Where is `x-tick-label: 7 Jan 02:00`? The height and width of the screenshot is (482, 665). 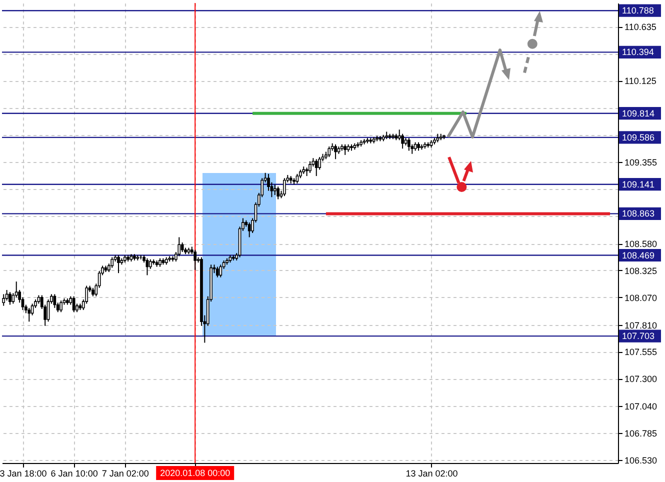
x-tick-label: 7 Jan 02:00 is located at coordinates (125, 473).